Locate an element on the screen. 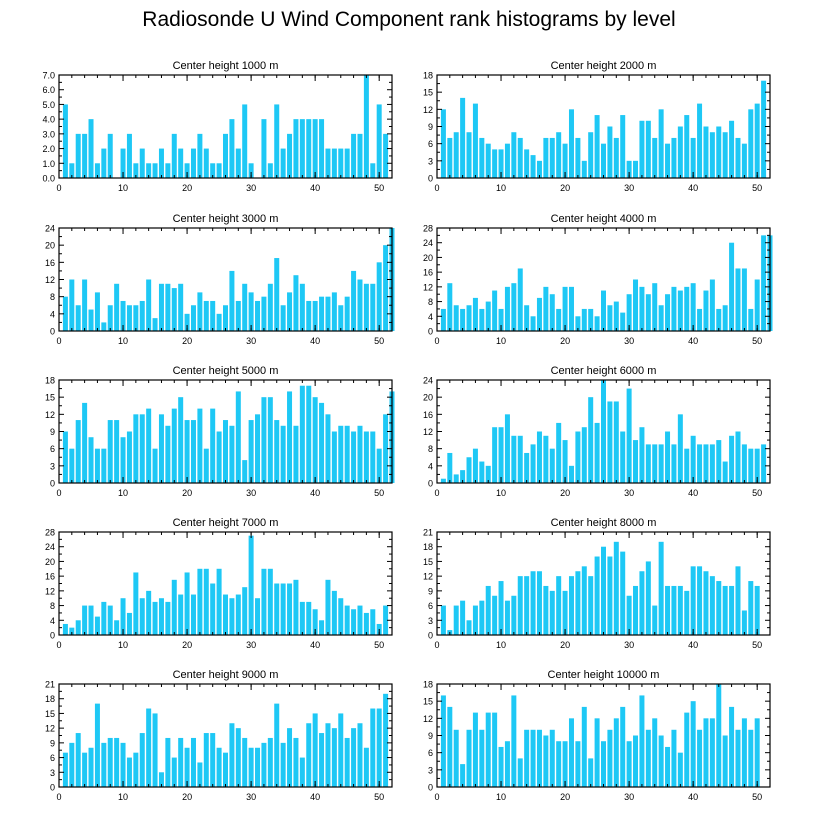 Image resolution: width=818 pixels, height=824 pixels. panel-title: Center height 10000 m is located at coordinates (604, 675).